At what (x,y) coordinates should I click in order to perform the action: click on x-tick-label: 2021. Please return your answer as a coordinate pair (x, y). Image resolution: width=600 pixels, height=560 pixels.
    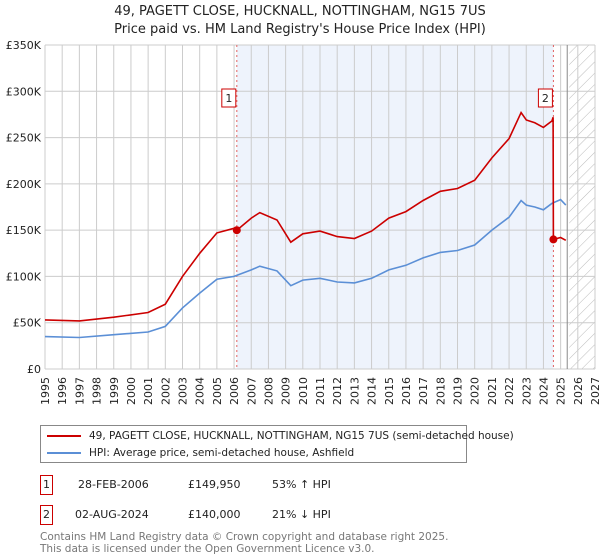
    Looking at the image, I should click on (492, 391).